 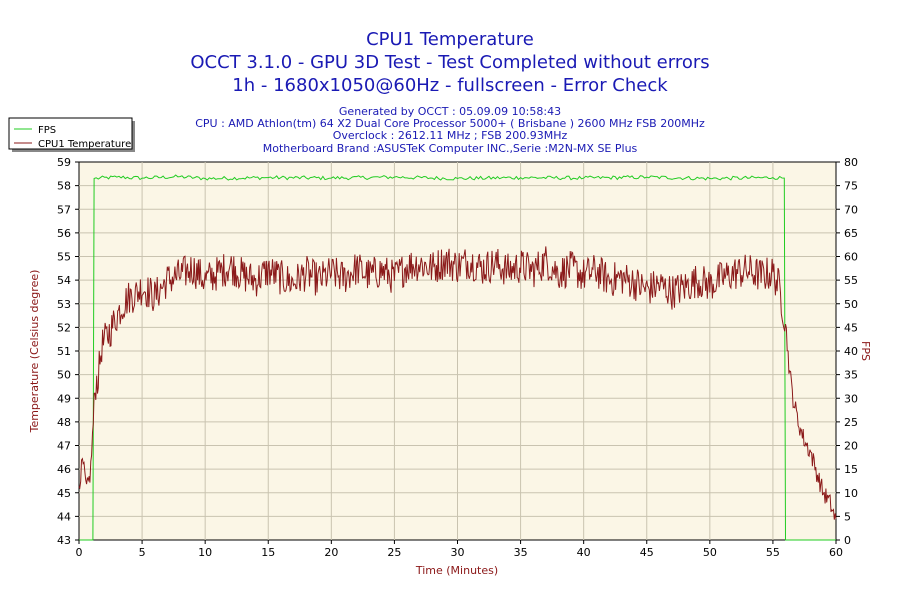 What do you see at coordinates (450, 111) in the screenshot?
I see `info-generated: Generated by OCCT : 05.09.09 10:58:43` at bounding box center [450, 111].